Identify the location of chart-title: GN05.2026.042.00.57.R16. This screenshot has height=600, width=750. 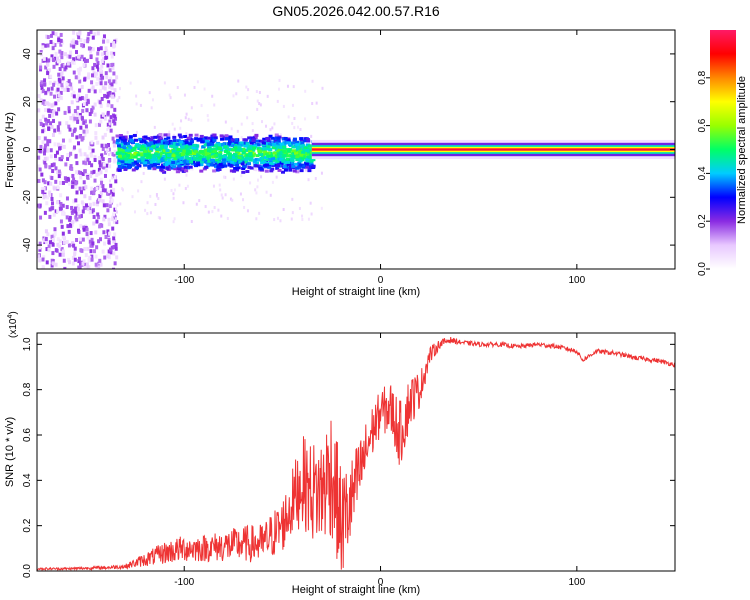
(356, 11).